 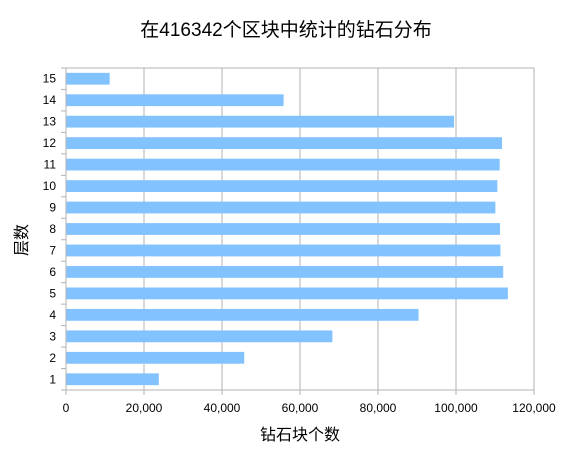 I want to click on y-tick-label: 14, so click(x=50, y=100).